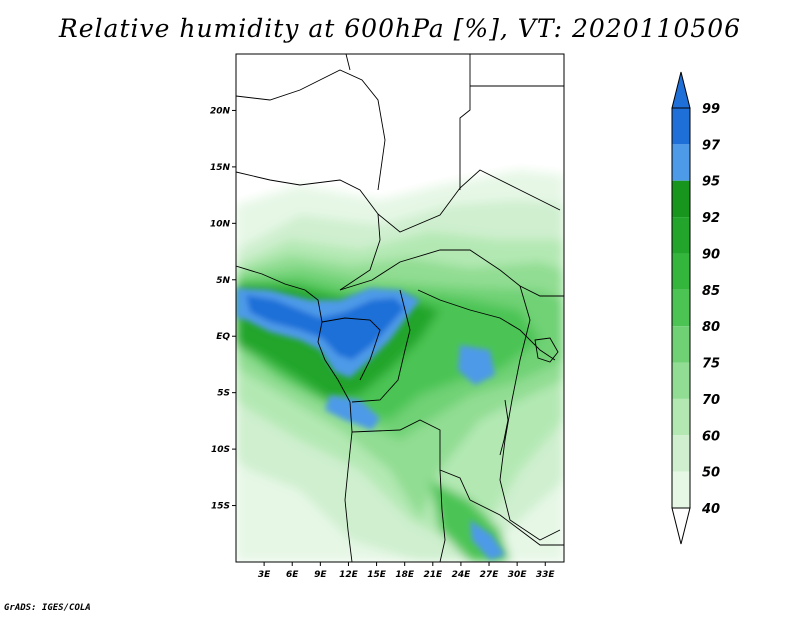 This screenshot has height=618, width=800. What do you see at coordinates (220, 168) in the screenshot?
I see `lat-tick-label: 15N` at bounding box center [220, 168].